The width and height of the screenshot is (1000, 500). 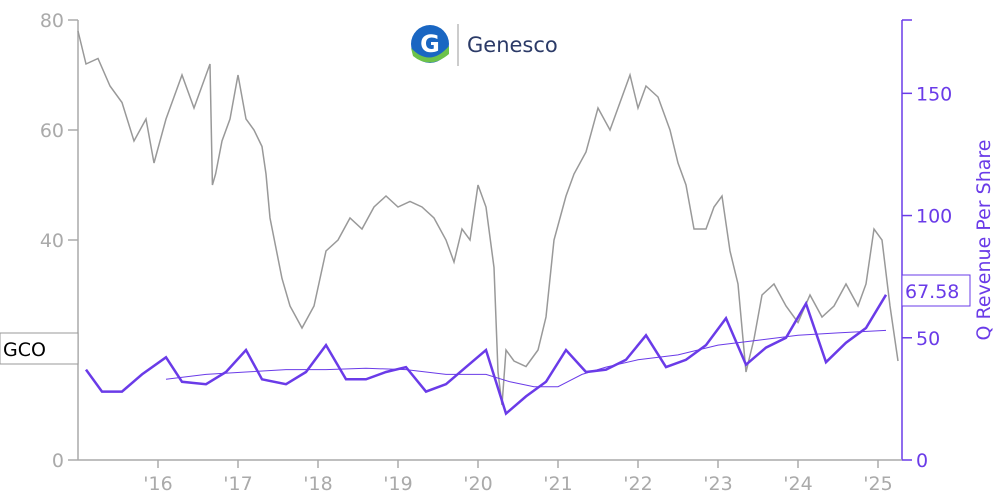 I want to click on ticker-label-box, so click(x=39, y=348).